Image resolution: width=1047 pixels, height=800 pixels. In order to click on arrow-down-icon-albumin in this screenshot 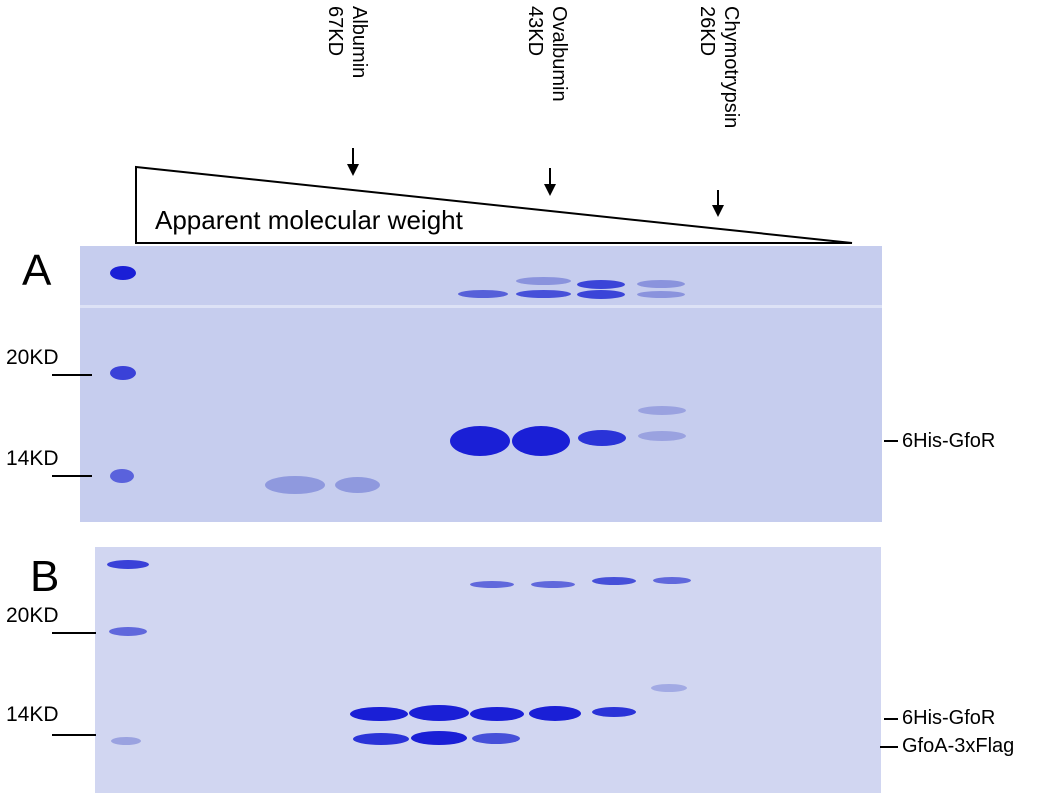, I will do `click(353, 162)`.